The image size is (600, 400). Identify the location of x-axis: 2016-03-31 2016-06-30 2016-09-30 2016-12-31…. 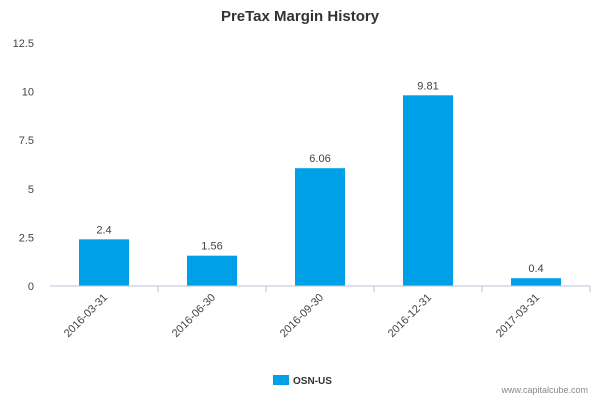
(326, 313).